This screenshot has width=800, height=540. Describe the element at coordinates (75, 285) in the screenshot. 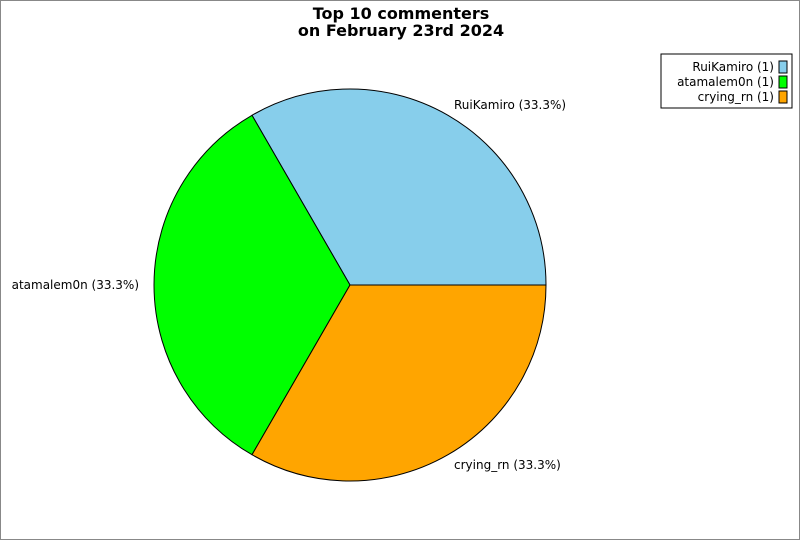

I see `slice-label: atamalem0n (33.3%)` at that location.